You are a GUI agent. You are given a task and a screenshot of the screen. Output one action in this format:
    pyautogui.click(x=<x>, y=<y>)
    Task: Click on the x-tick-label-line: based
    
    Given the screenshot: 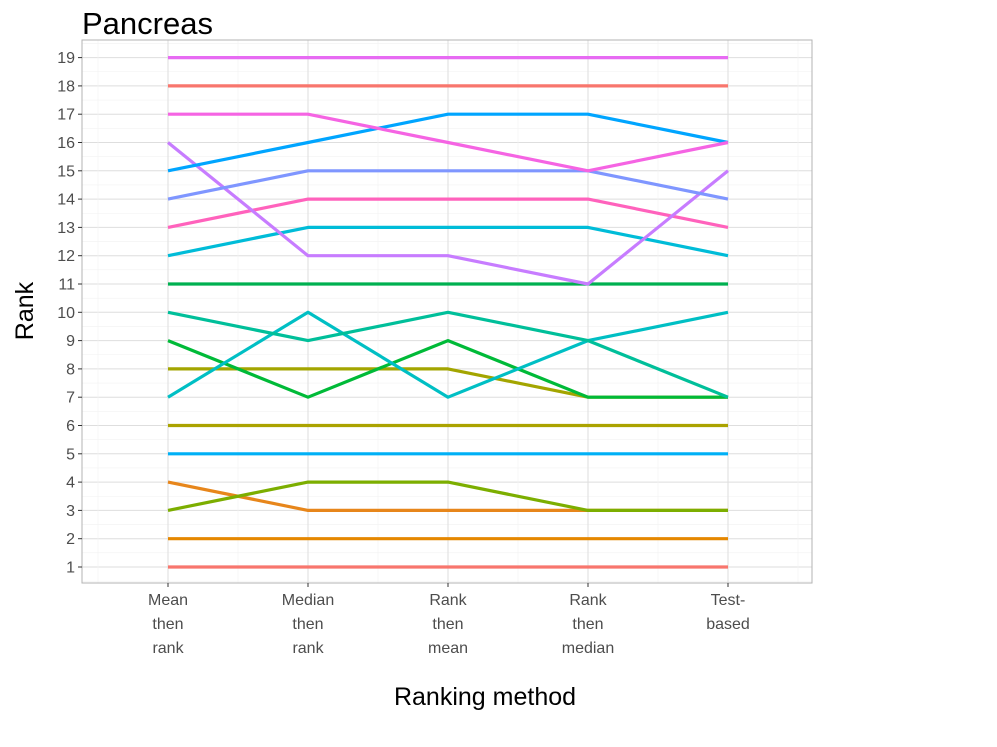 What is the action you would take?
    pyautogui.click(x=728, y=624)
    